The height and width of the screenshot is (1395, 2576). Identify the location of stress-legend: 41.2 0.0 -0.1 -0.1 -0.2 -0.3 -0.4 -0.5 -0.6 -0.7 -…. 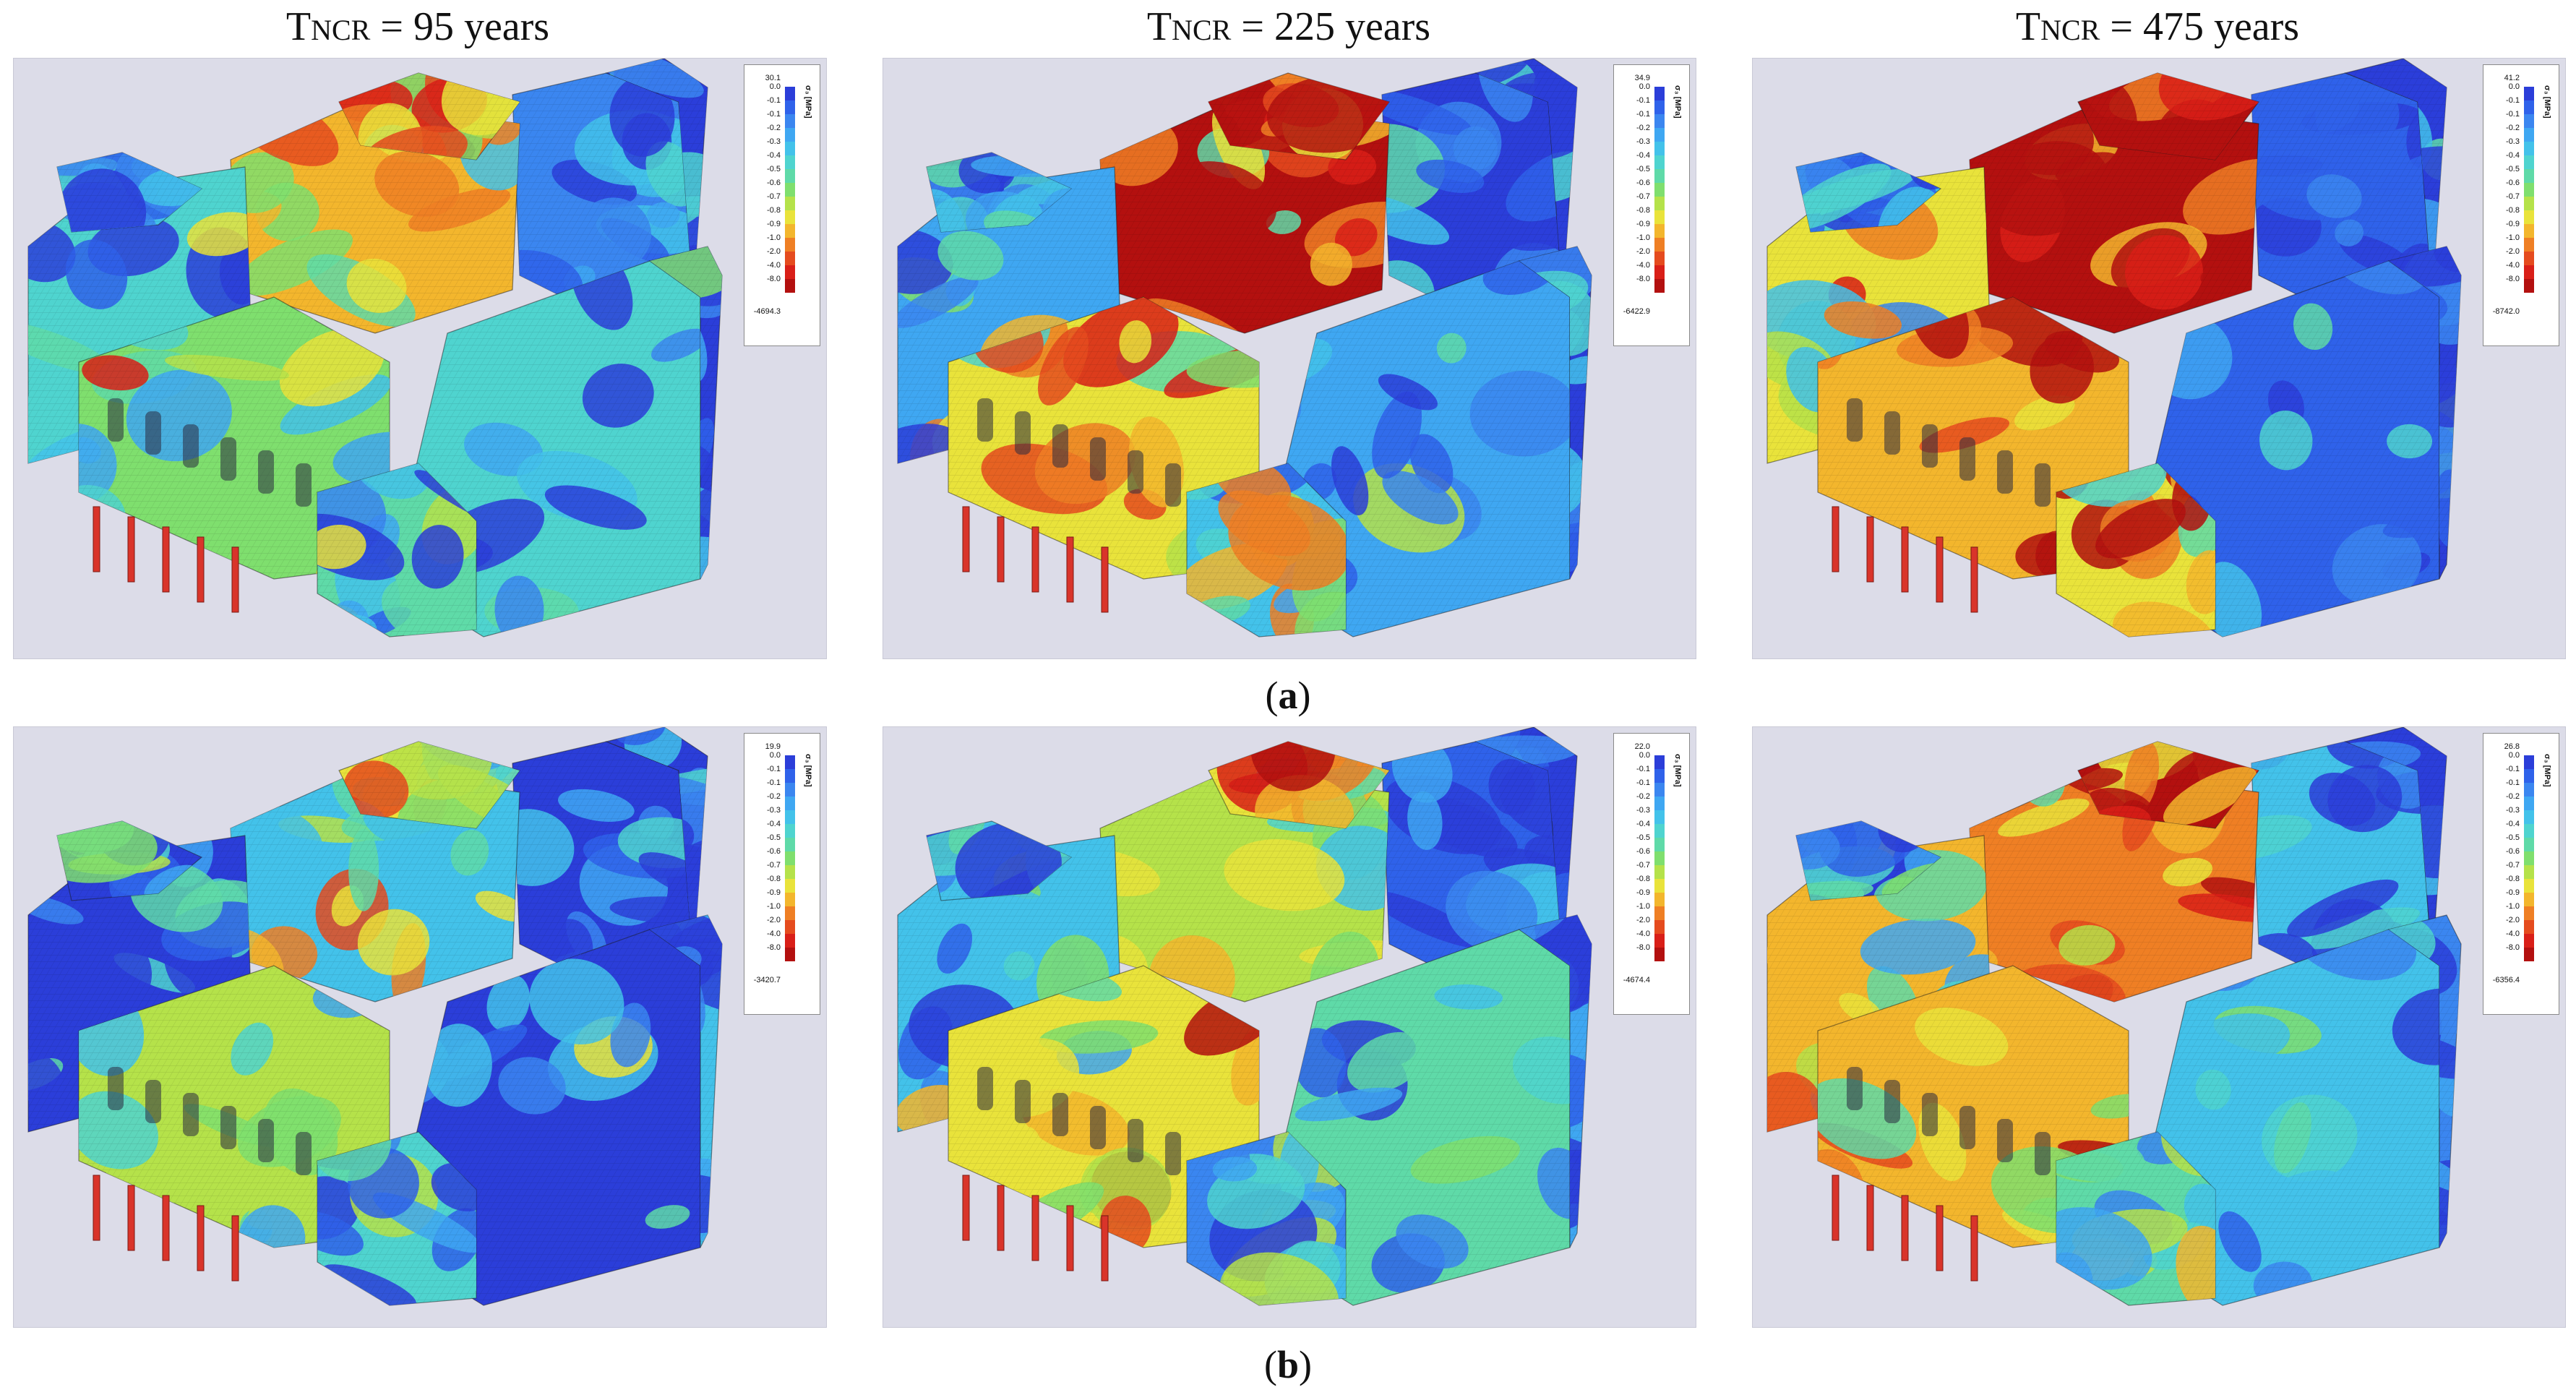
(2521, 205).